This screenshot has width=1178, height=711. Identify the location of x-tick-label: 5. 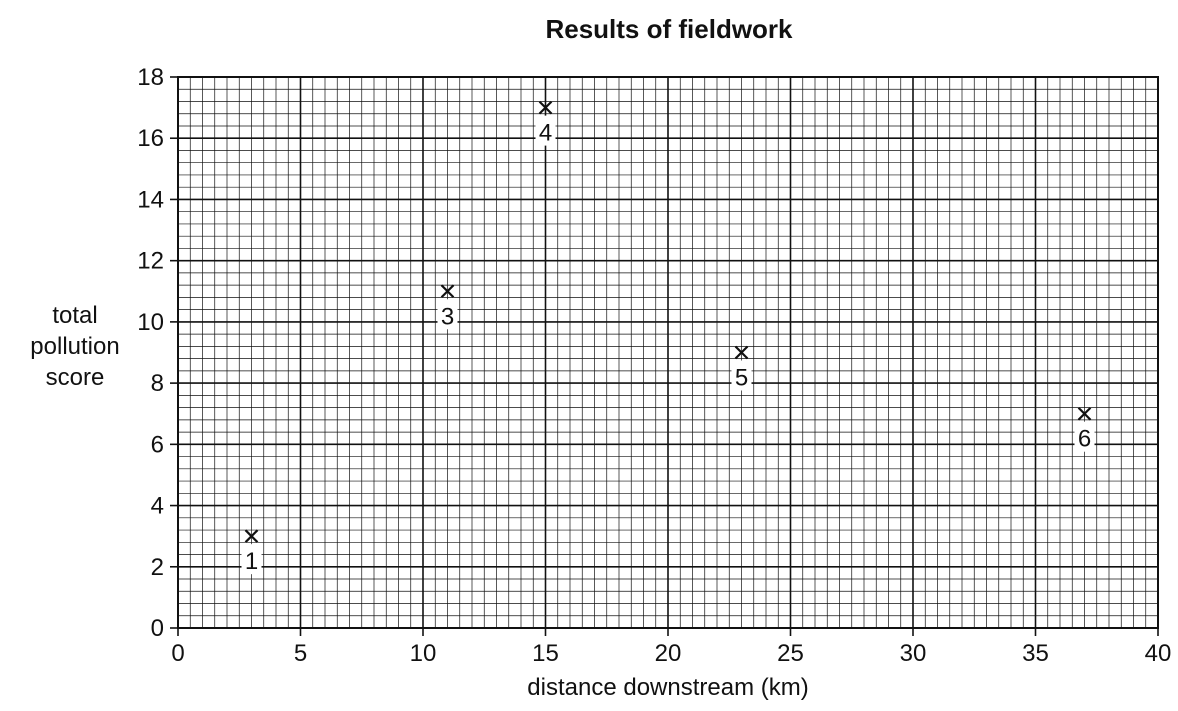
(300, 653).